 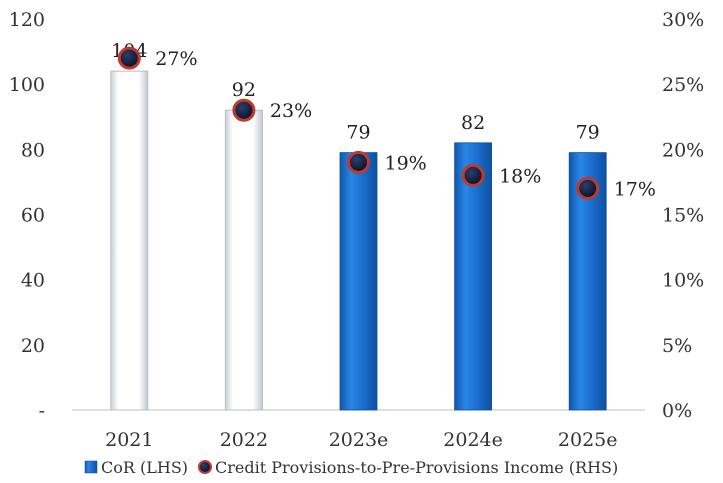 I want to click on left-tick-label: 100, so click(x=27, y=85).